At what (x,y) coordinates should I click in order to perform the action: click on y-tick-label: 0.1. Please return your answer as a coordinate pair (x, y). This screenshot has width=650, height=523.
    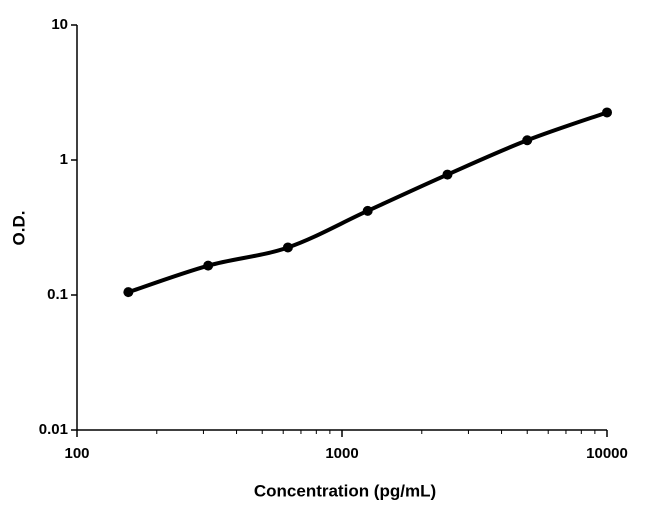
    Looking at the image, I should click on (57, 294).